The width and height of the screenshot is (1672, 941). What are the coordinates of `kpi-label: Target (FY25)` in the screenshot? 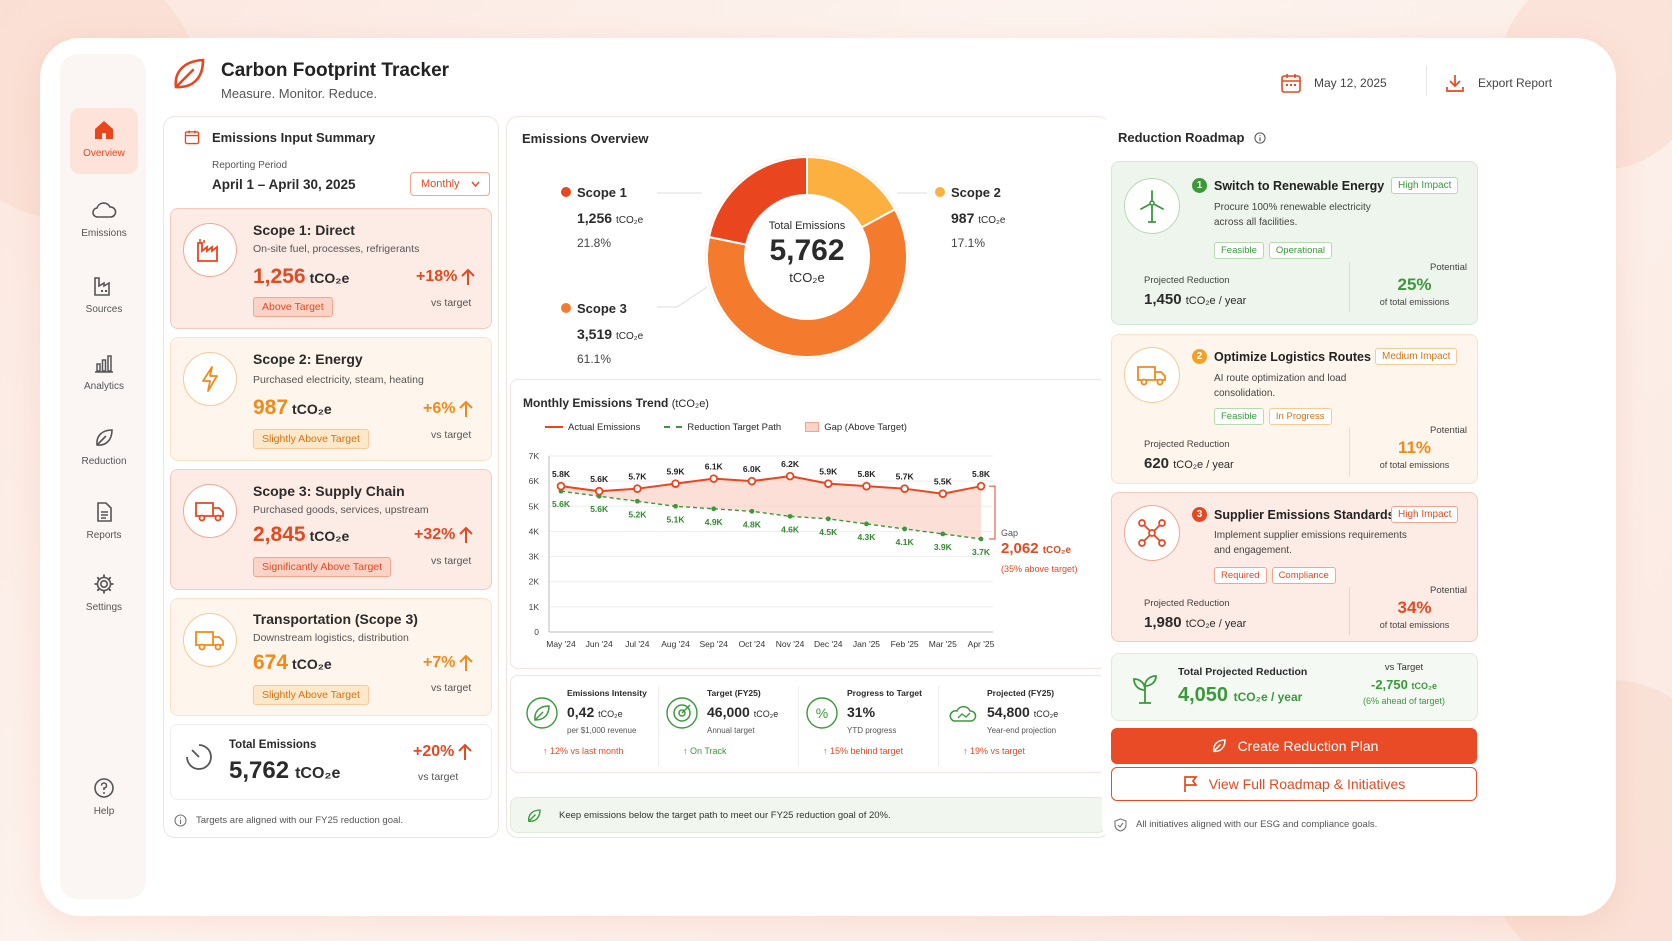 It's located at (734, 693).